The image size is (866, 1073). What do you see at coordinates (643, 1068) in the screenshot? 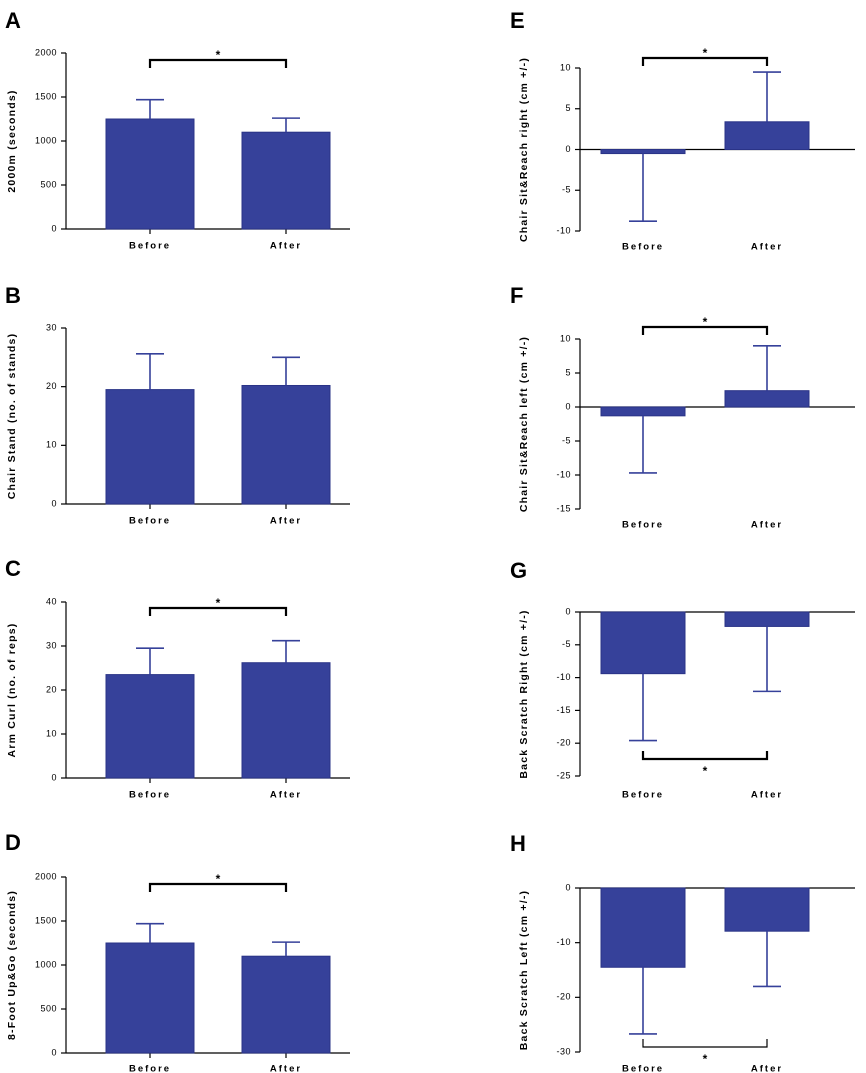
I see `category-label-h-before: Before` at bounding box center [643, 1068].